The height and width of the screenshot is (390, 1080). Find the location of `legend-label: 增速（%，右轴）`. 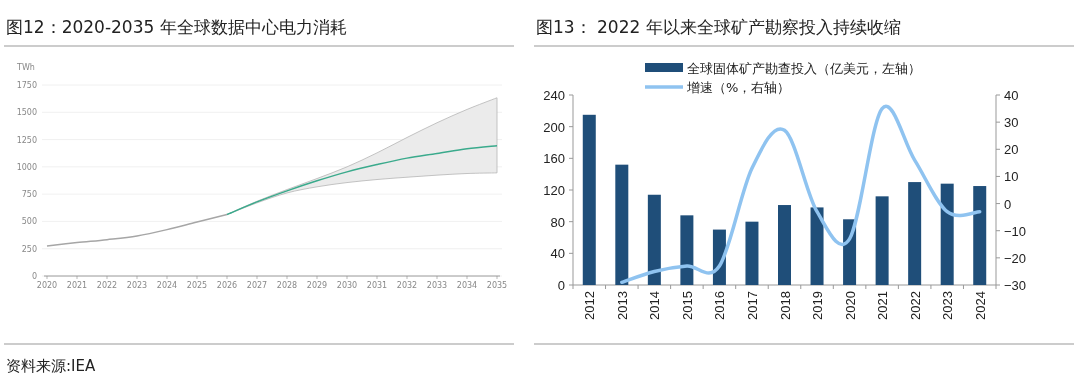

legend-label: 增速（%，右轴） is located at coordinates (738, 87).